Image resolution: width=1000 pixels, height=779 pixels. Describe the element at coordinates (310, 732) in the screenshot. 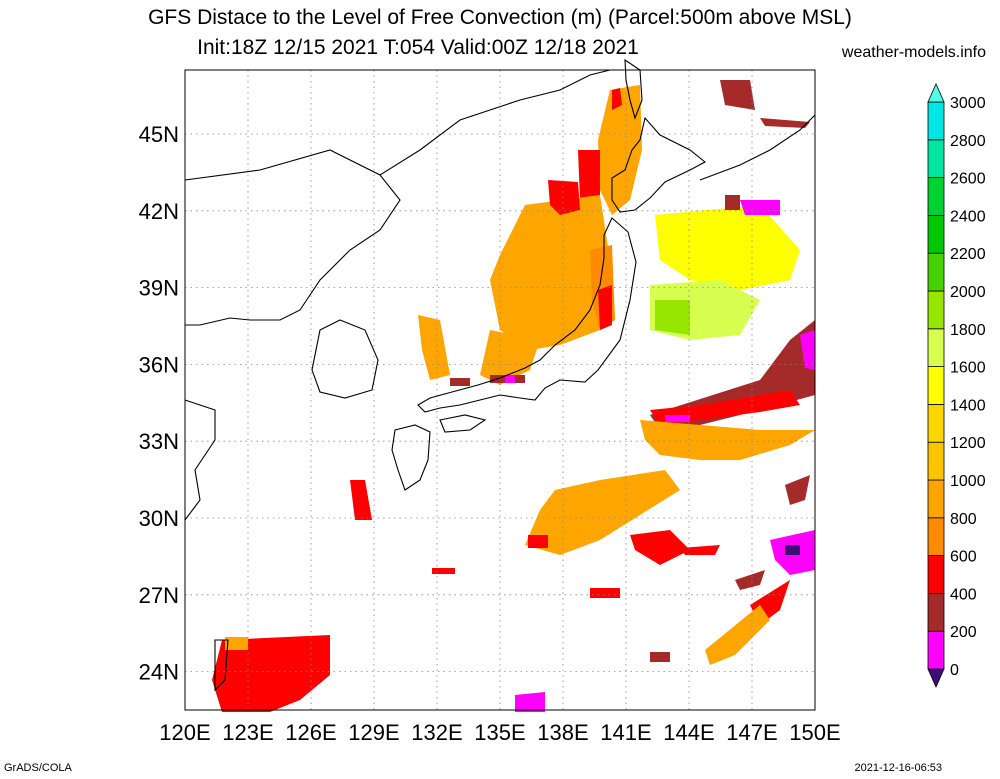

I see `lon-tick-label: 126E` at that location.